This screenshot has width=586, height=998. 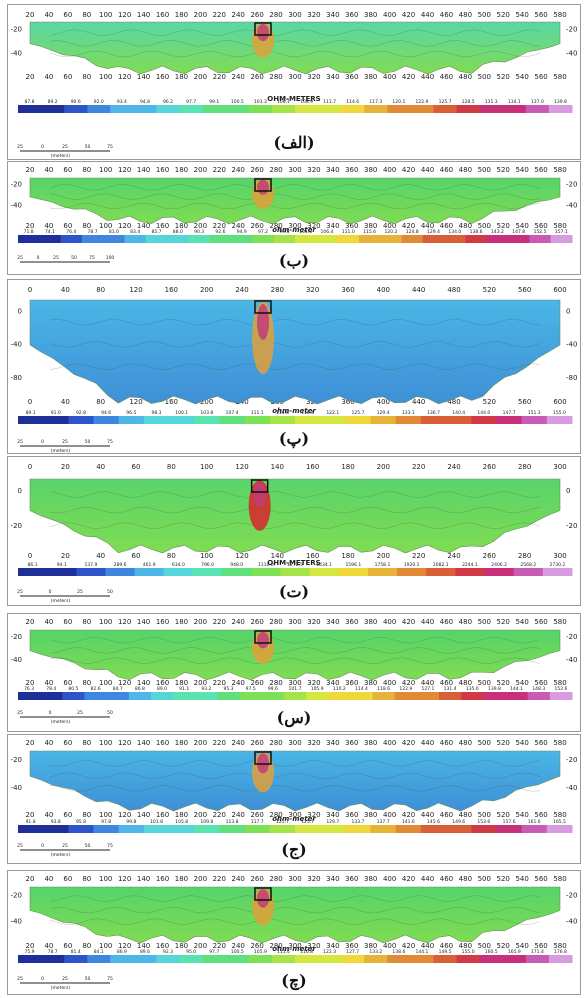 I want to click on scale-bar-label: 25, so click(x=80, y=713).